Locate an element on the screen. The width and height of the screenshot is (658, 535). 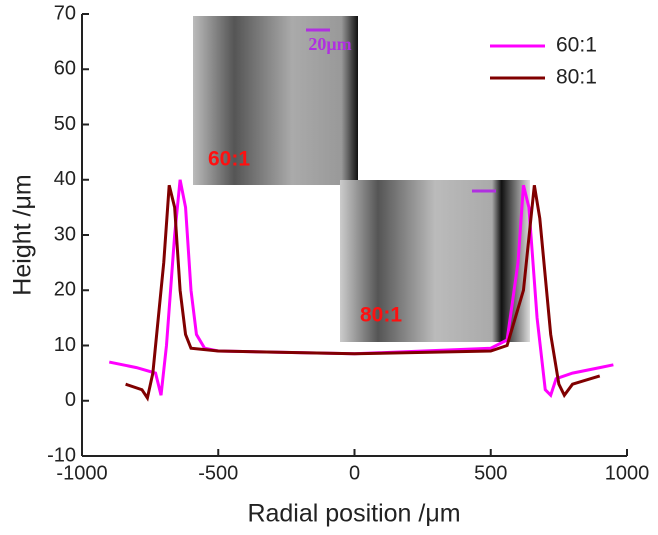
y-axis-label: Height /μm is located at coordinates (23, 234).